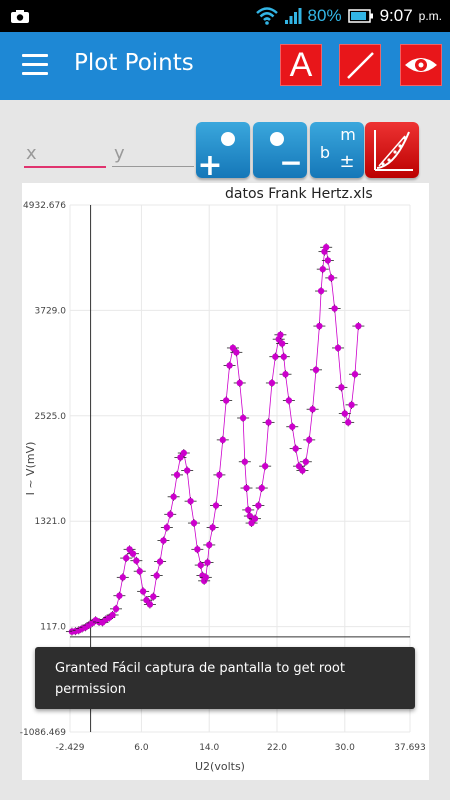  What do you see at coordinates (225, 66) in the screenshot?
I see `app-bar: Plot Points A` at bounding box center [225, 66].